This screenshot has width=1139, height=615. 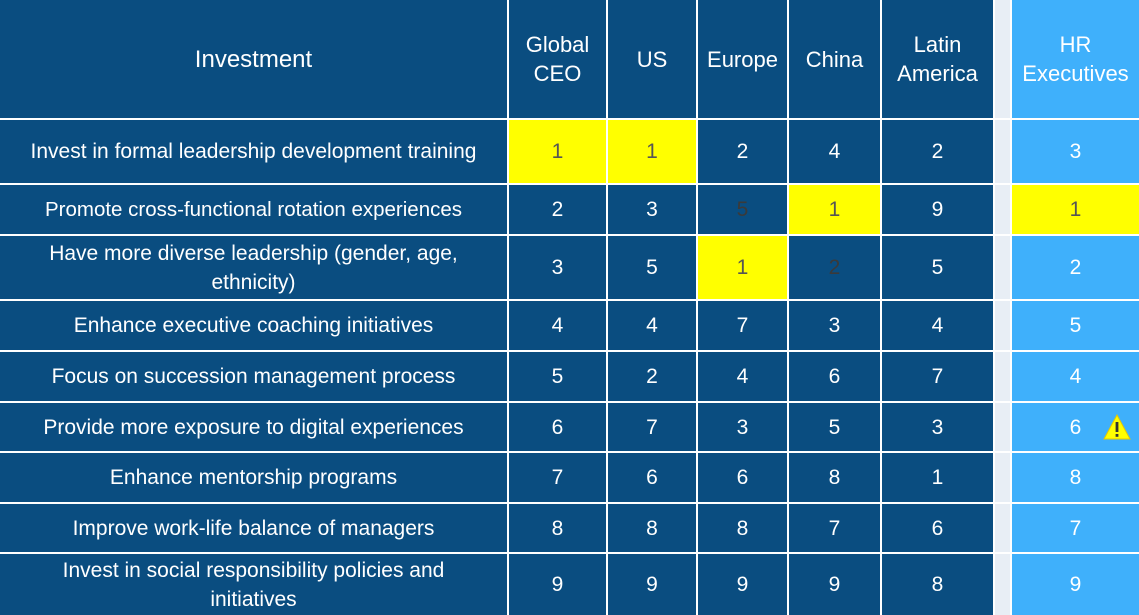 I want to click on table-row: Enhance mentorship programs 7 6 6 8 1 8, so click(x=569, y=478).